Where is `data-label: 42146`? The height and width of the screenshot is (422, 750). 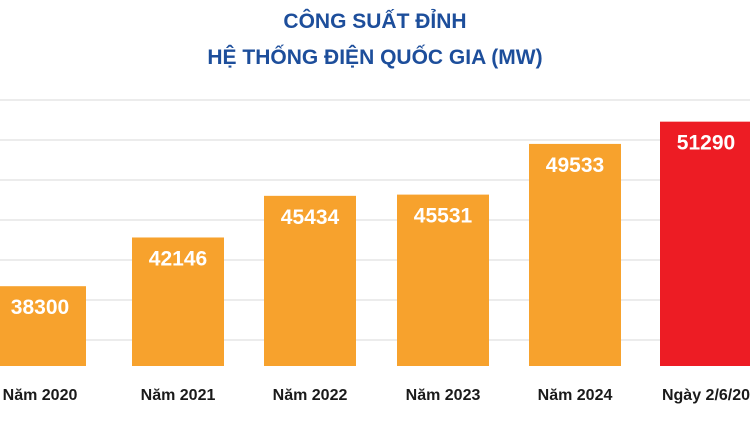
data-label: 42146 is located at coordinates (178, 258).